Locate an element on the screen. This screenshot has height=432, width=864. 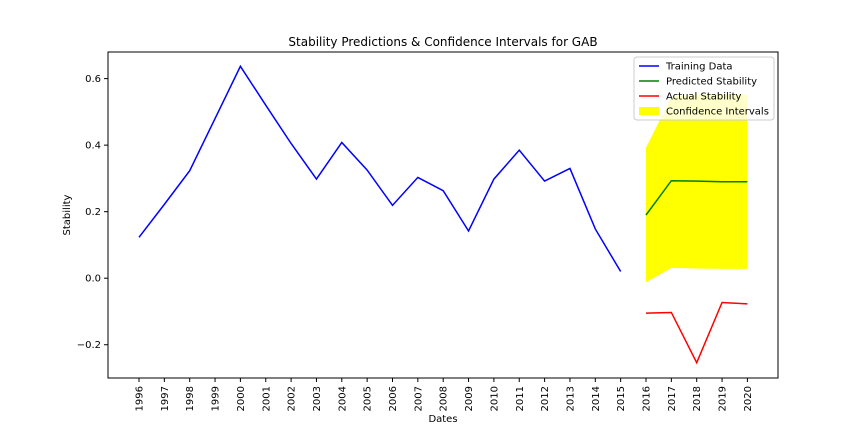
x-tick-label: 2012 is located at coordinates (545, 398).